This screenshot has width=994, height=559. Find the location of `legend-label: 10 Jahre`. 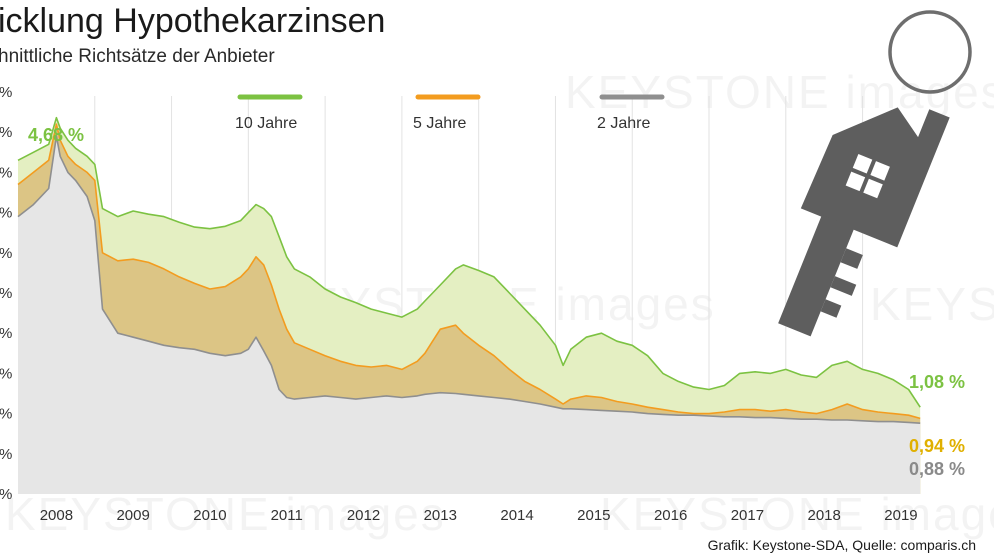

legend-label: 10 Jahre is located at coordinates (266, 123).